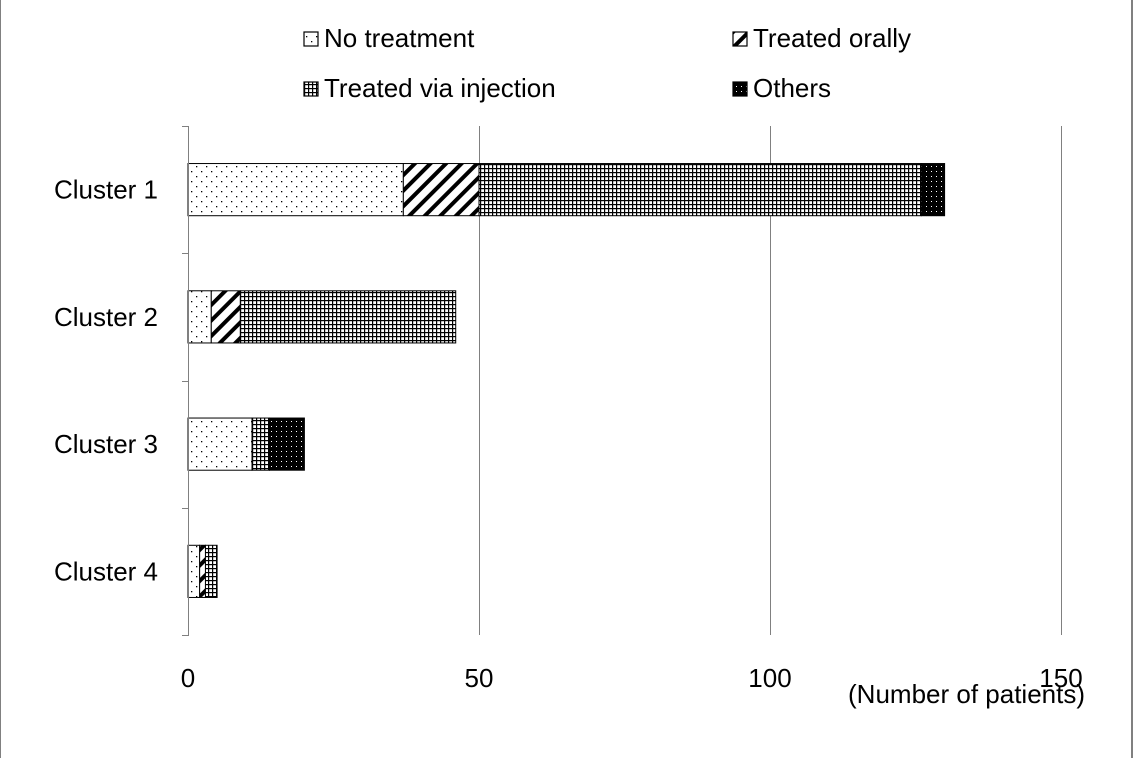 This screenshot has width=1133, height=763. I want to click on x-tick-label-150: 150, so click(1060, 678).